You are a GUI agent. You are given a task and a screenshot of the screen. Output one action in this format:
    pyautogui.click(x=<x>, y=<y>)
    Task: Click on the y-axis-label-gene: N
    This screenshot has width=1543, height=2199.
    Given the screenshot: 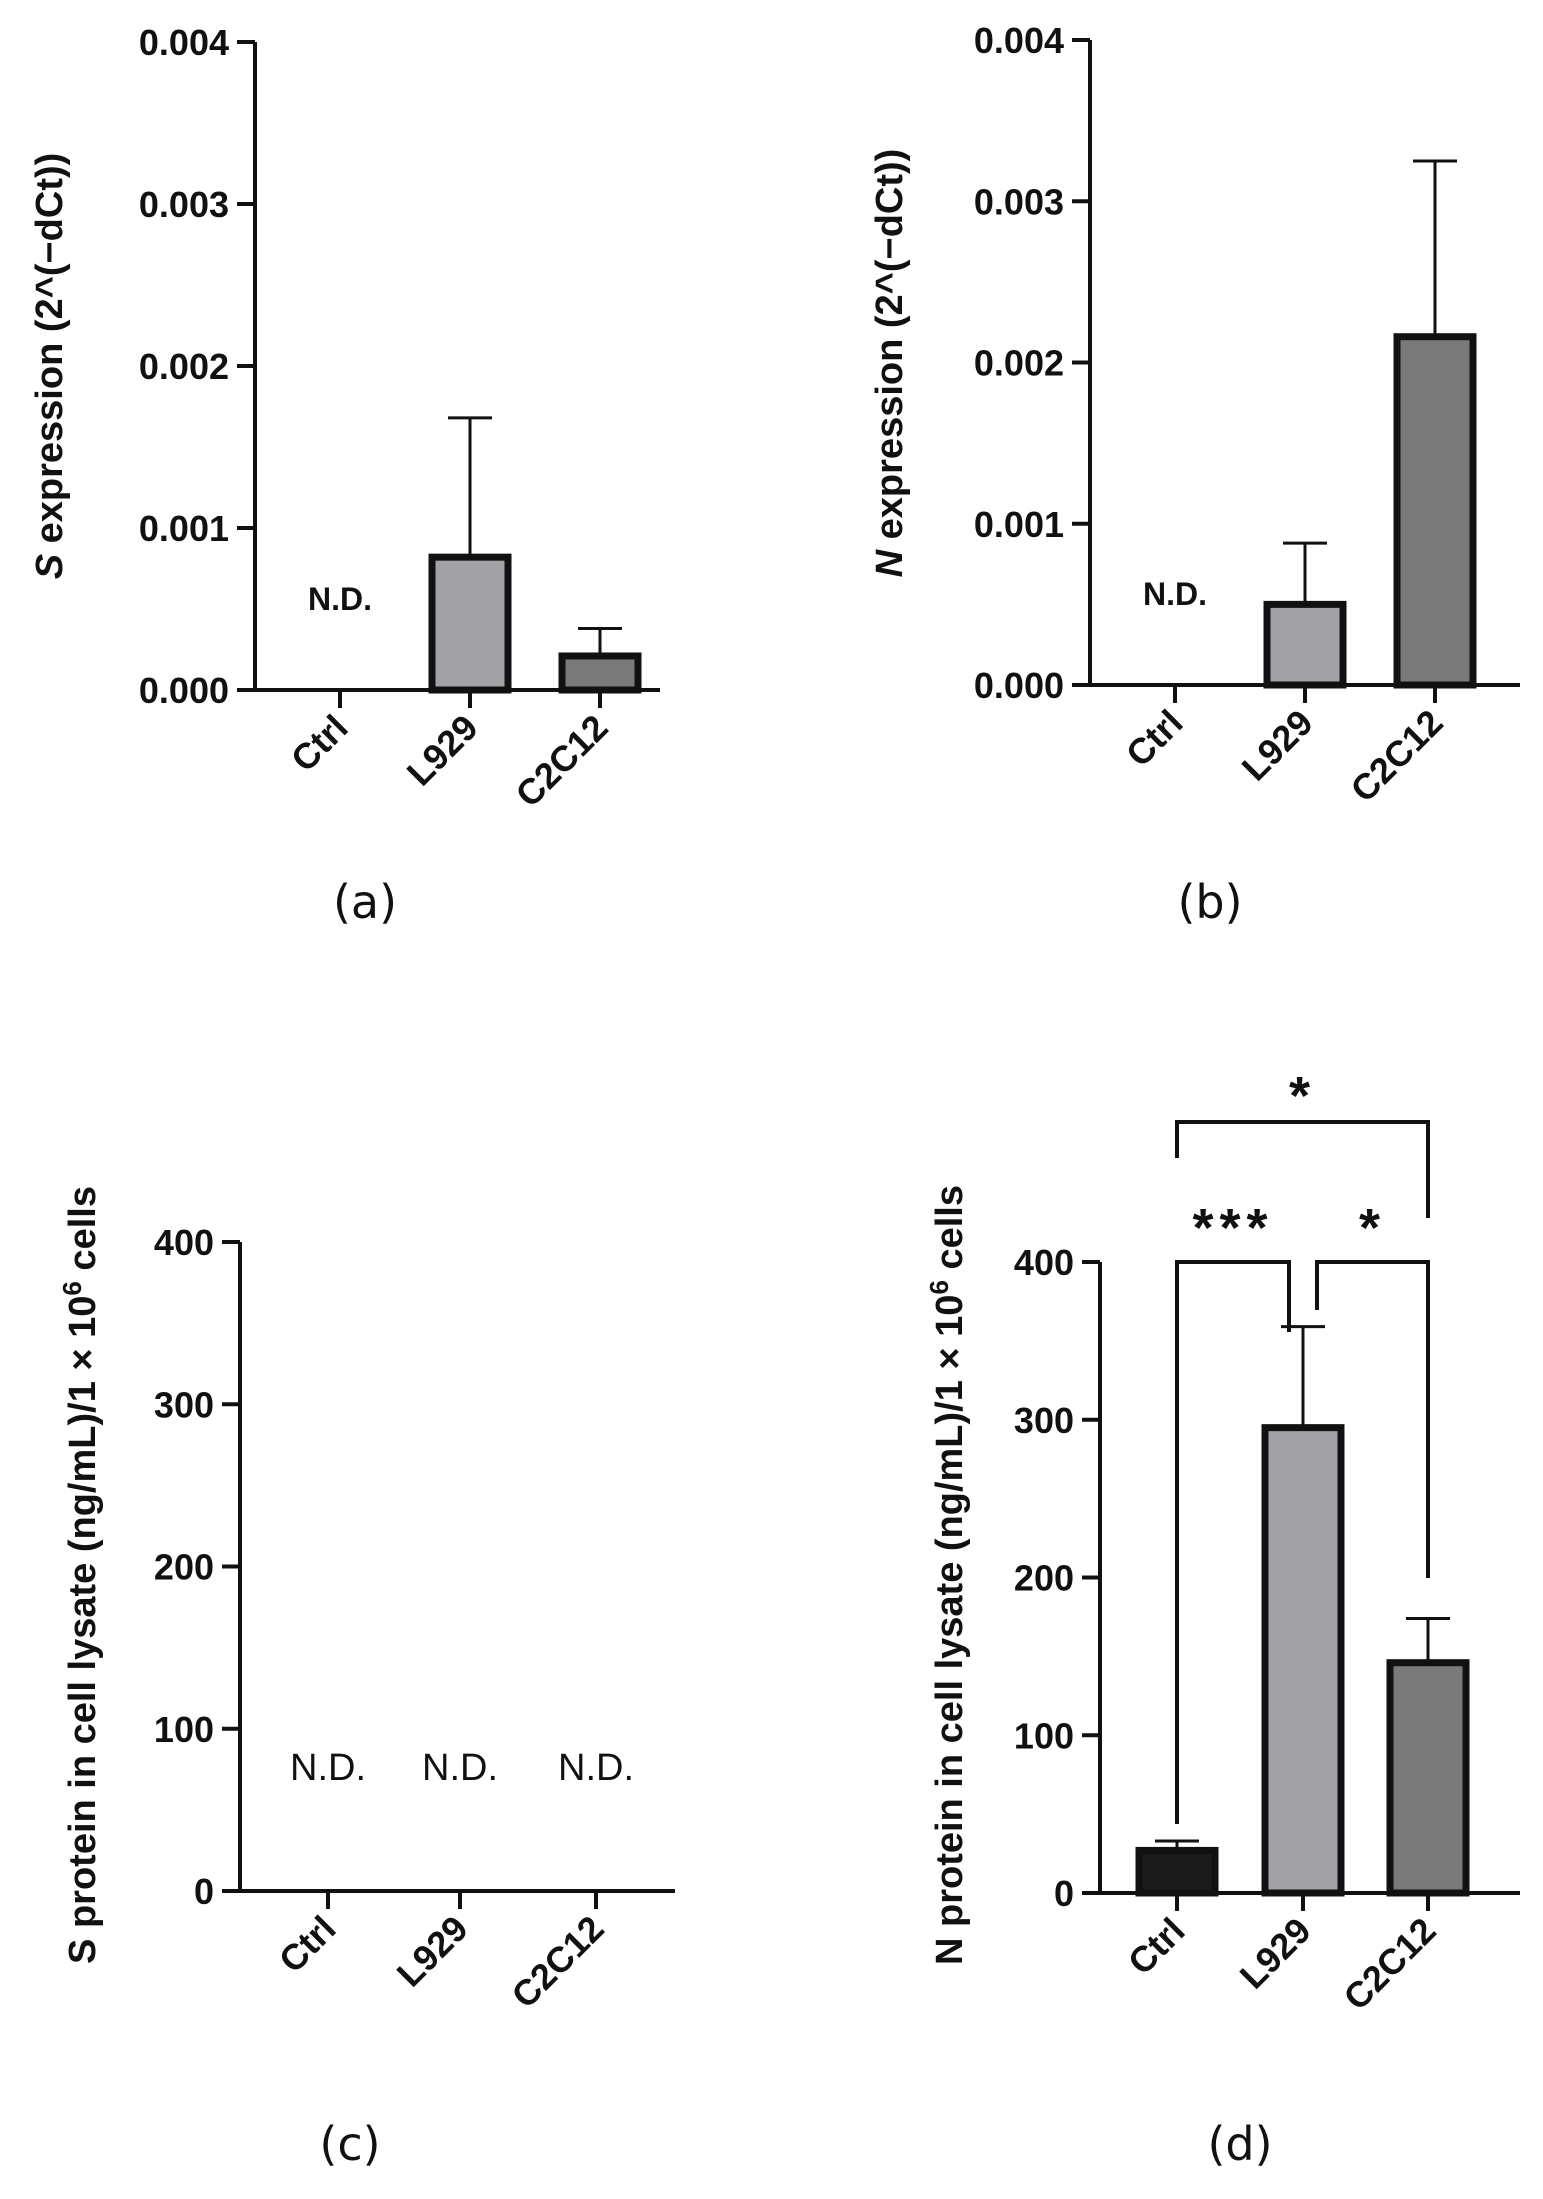 What is the action you would take?
    pyautogui.click(x=890, y=562)
    